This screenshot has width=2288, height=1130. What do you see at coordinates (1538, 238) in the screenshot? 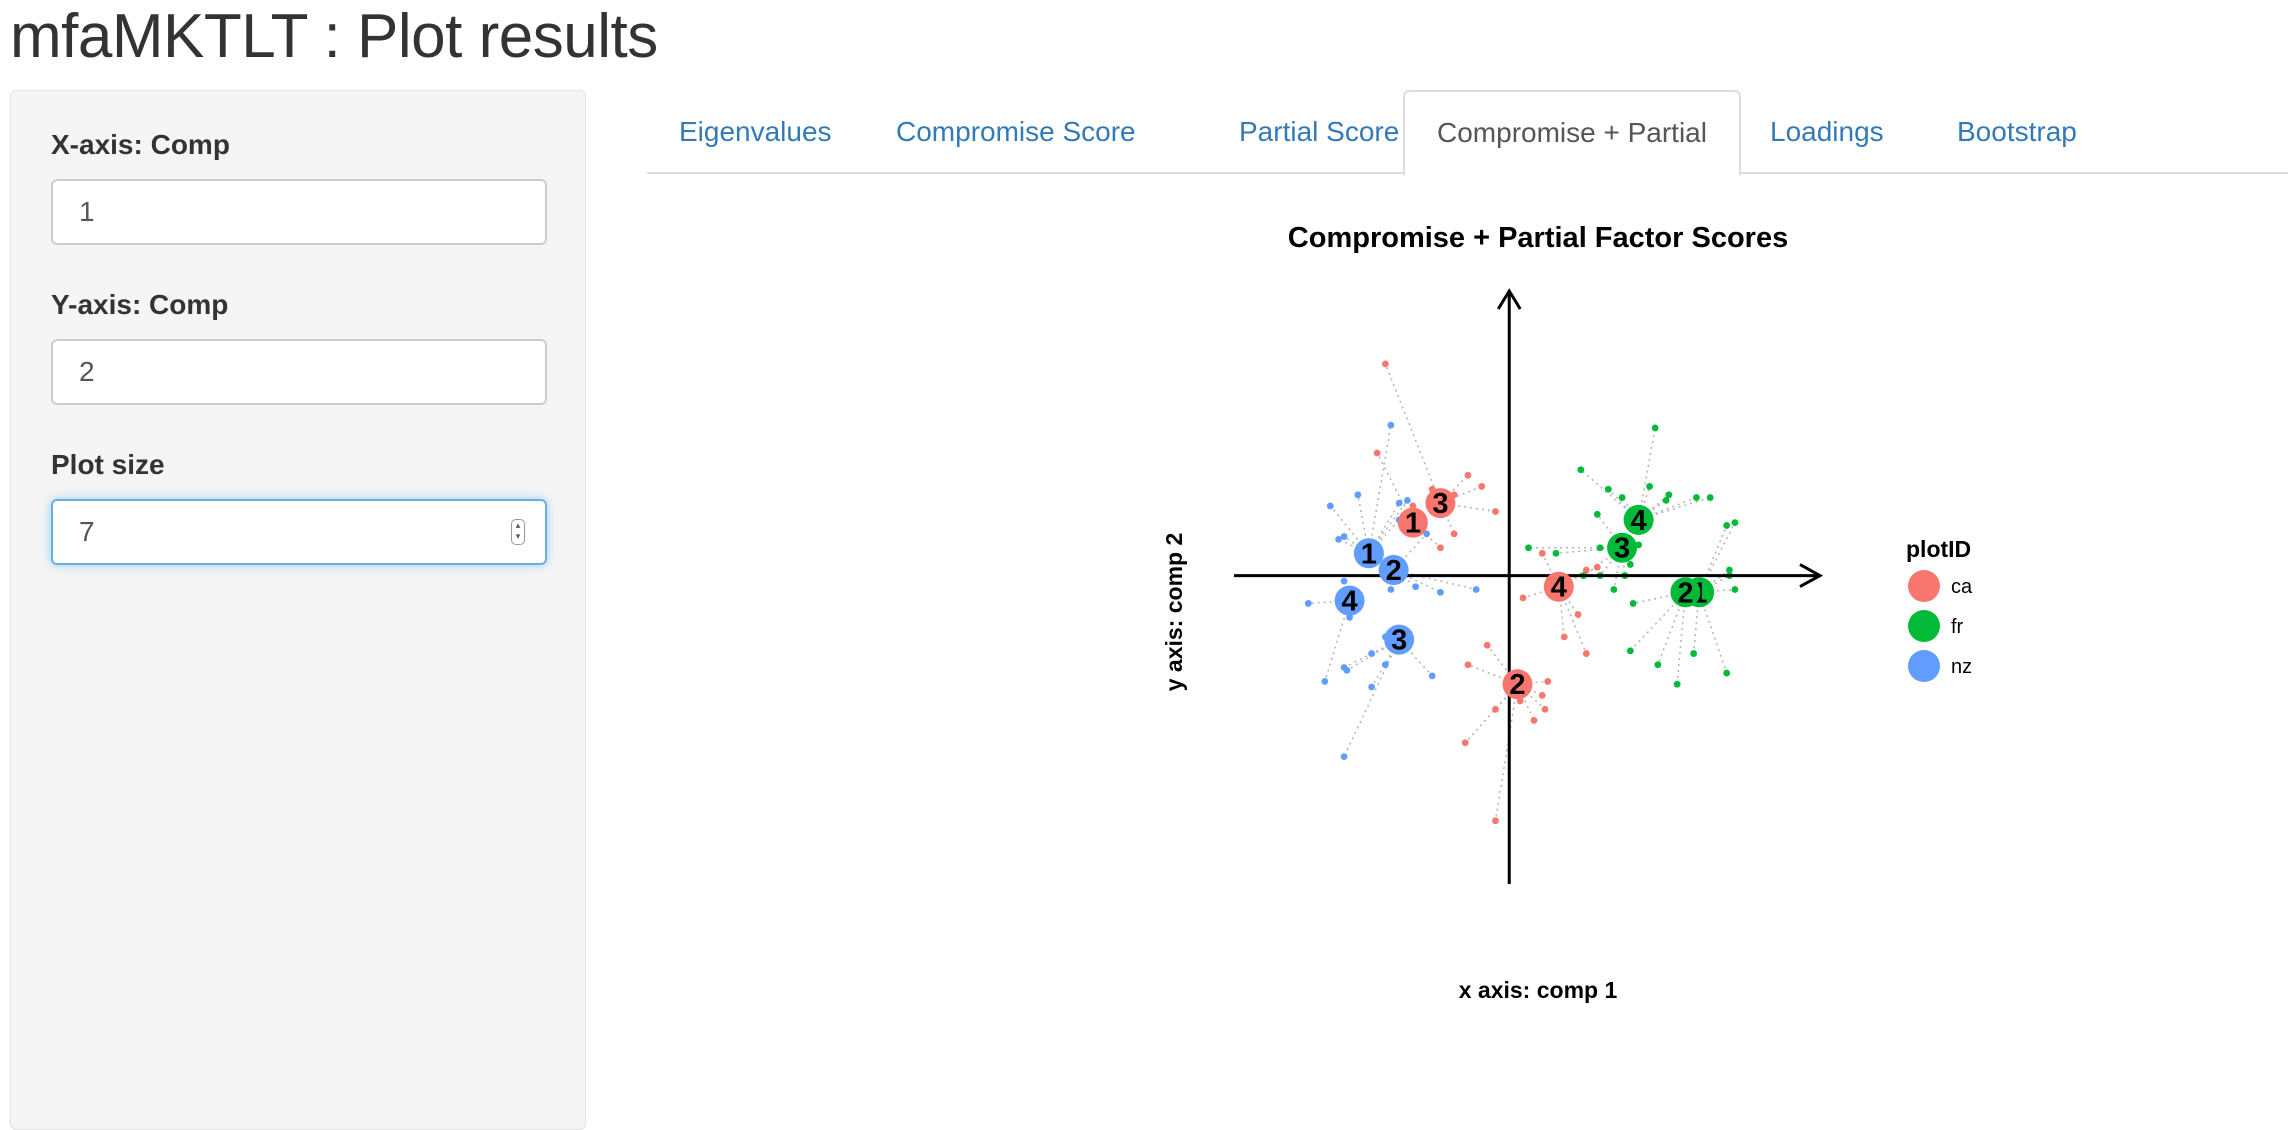
I see `chart-title: Compromise + Partial Factor Scores` at bounding box center [1538, 238].